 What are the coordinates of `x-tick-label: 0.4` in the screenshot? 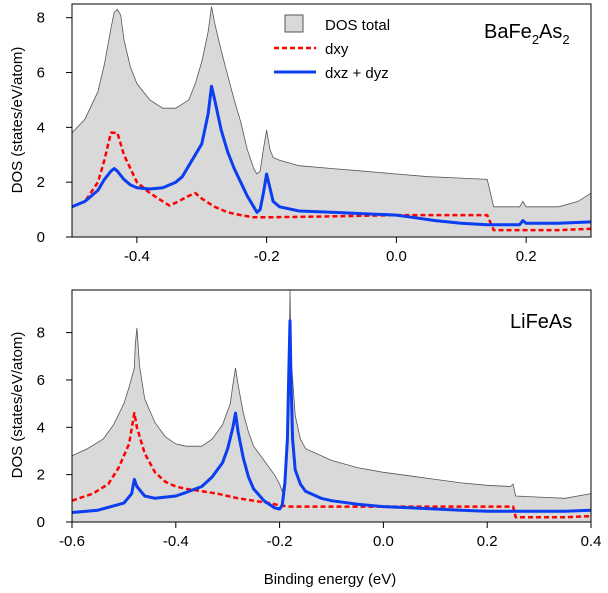 It's located at (591, 541).